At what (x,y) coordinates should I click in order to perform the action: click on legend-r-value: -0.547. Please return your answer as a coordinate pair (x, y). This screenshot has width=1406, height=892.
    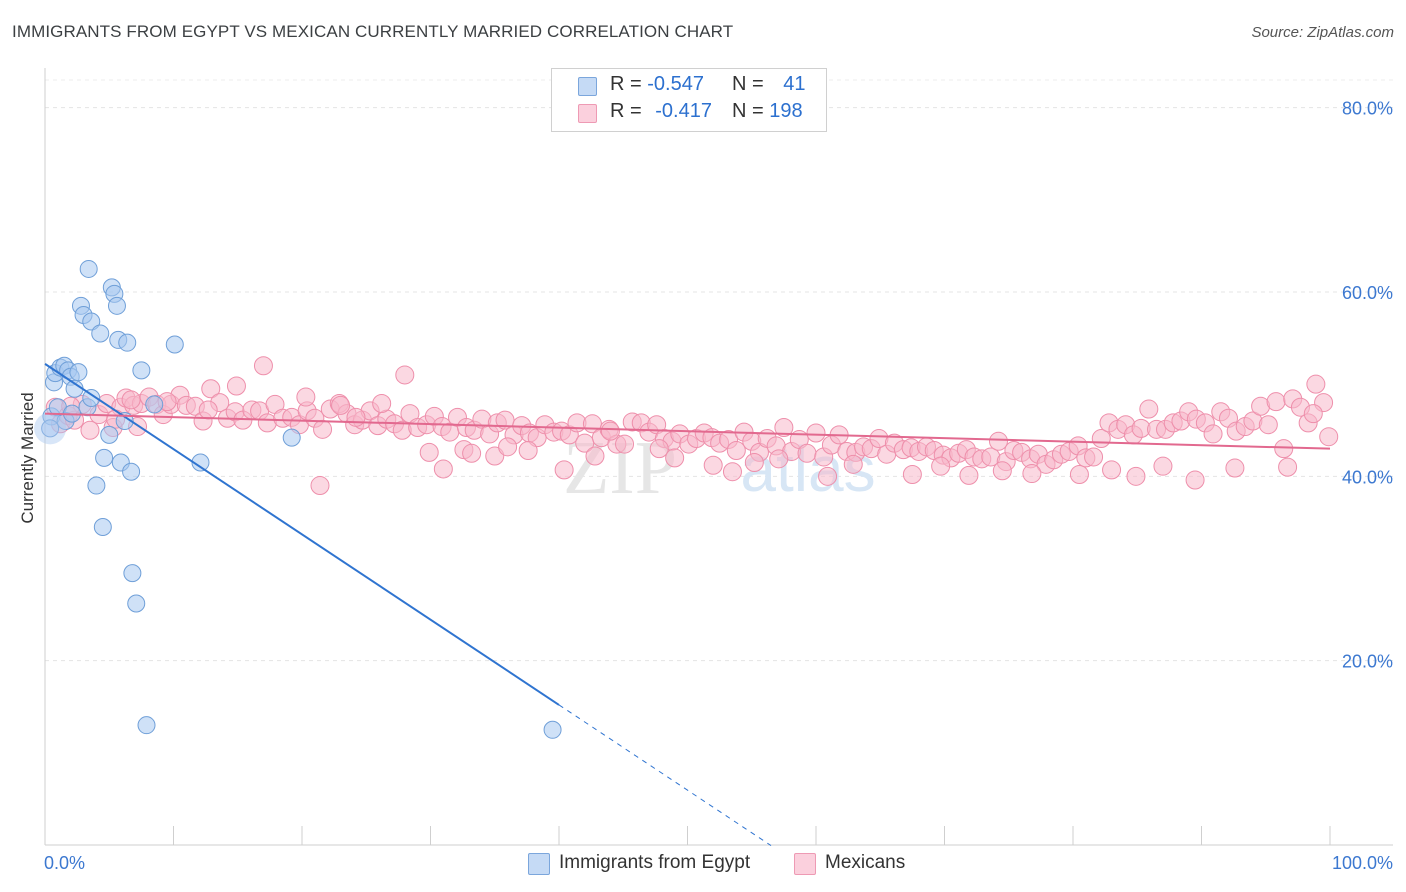
    Looking at the image, I should click on (675, 84).